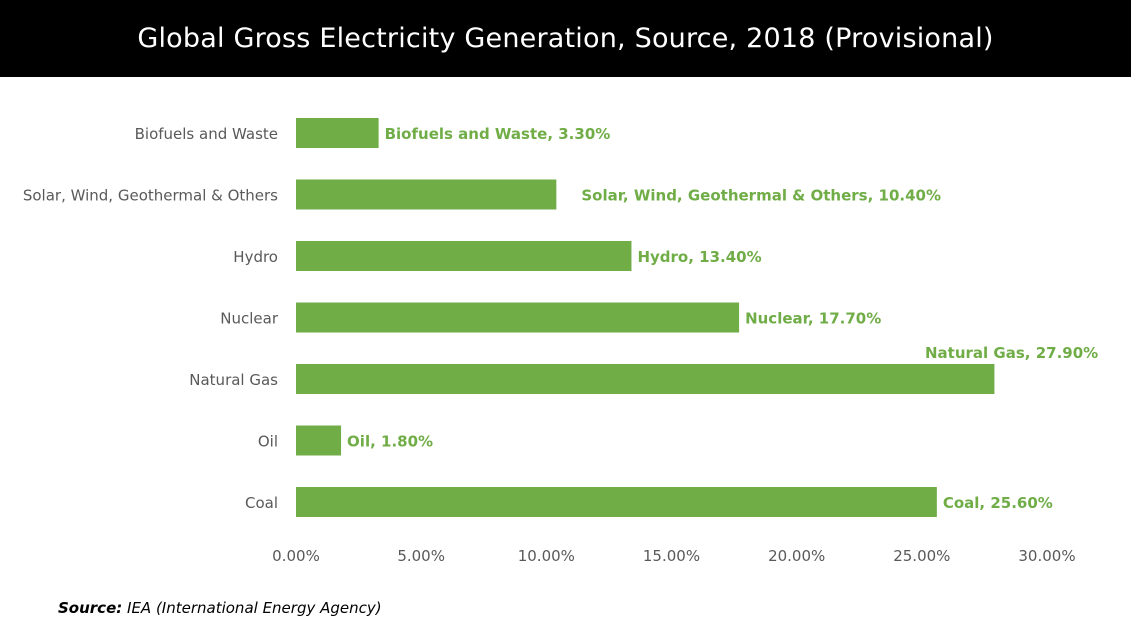  I want to click on x-axis-ticks-group: 0.00% 5.00% 10.00% 15.00% 20.00% 25.00% 30.00%, so click(673, 556).